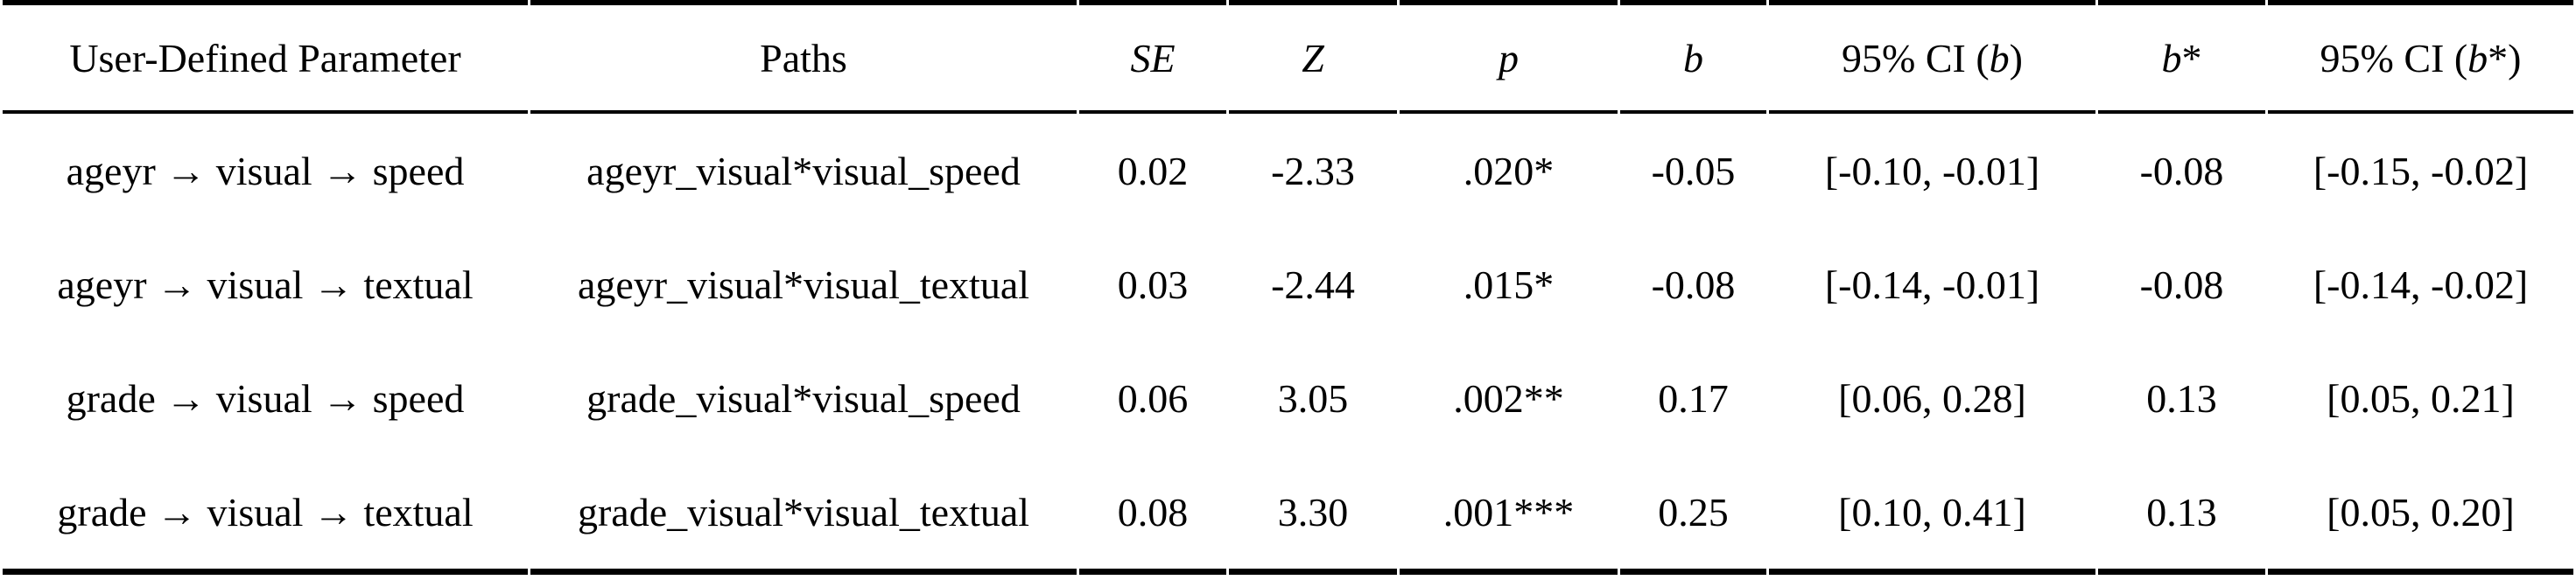  Describe the element at coordinates (1153, 170) in the screenshot. I see `cell-se: 0.02` at that location.